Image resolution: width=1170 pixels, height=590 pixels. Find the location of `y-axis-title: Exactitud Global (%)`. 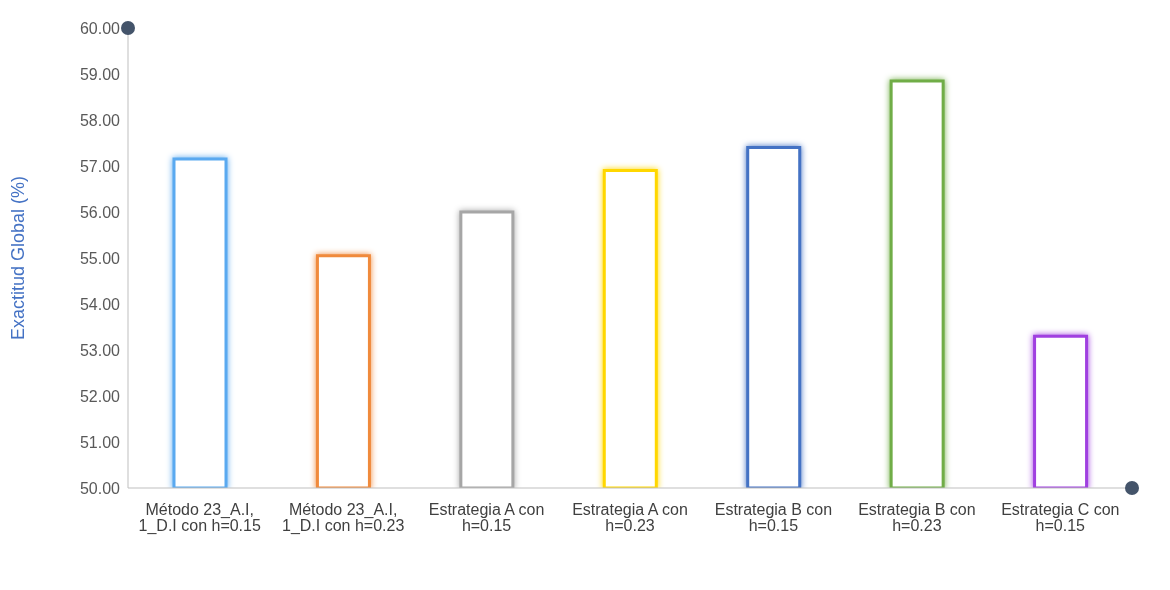

y-axis-title: Exactitud Global (%) is located at coordinates (18, 258).